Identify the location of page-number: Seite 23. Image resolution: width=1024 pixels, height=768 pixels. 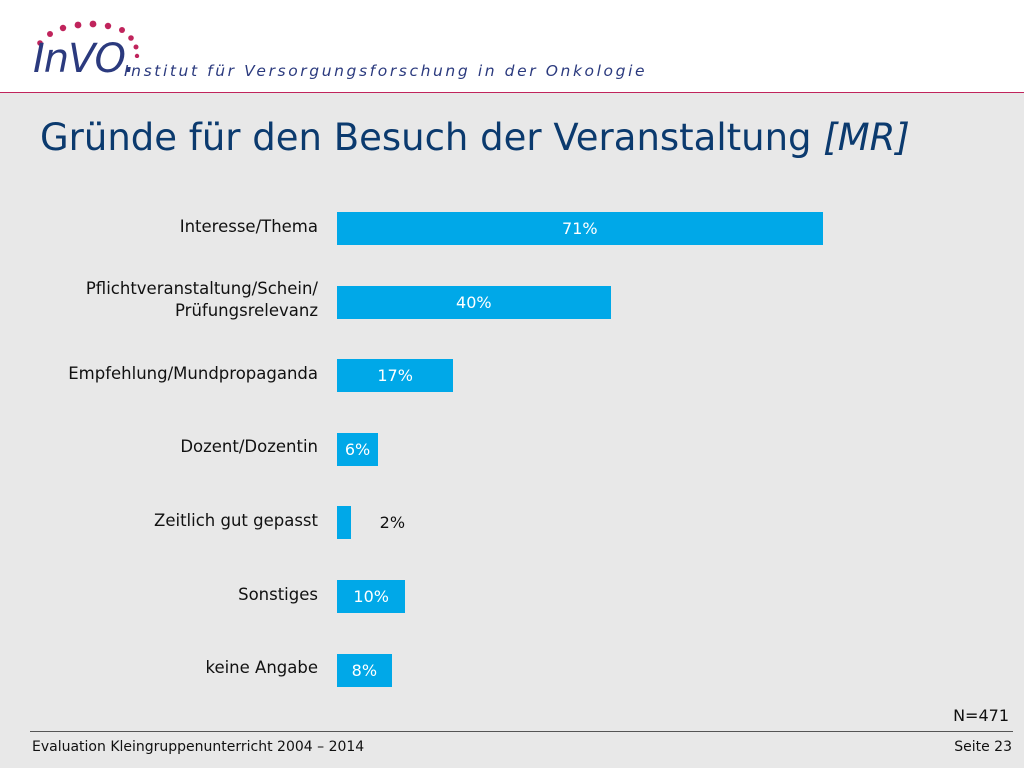
(983, 747).